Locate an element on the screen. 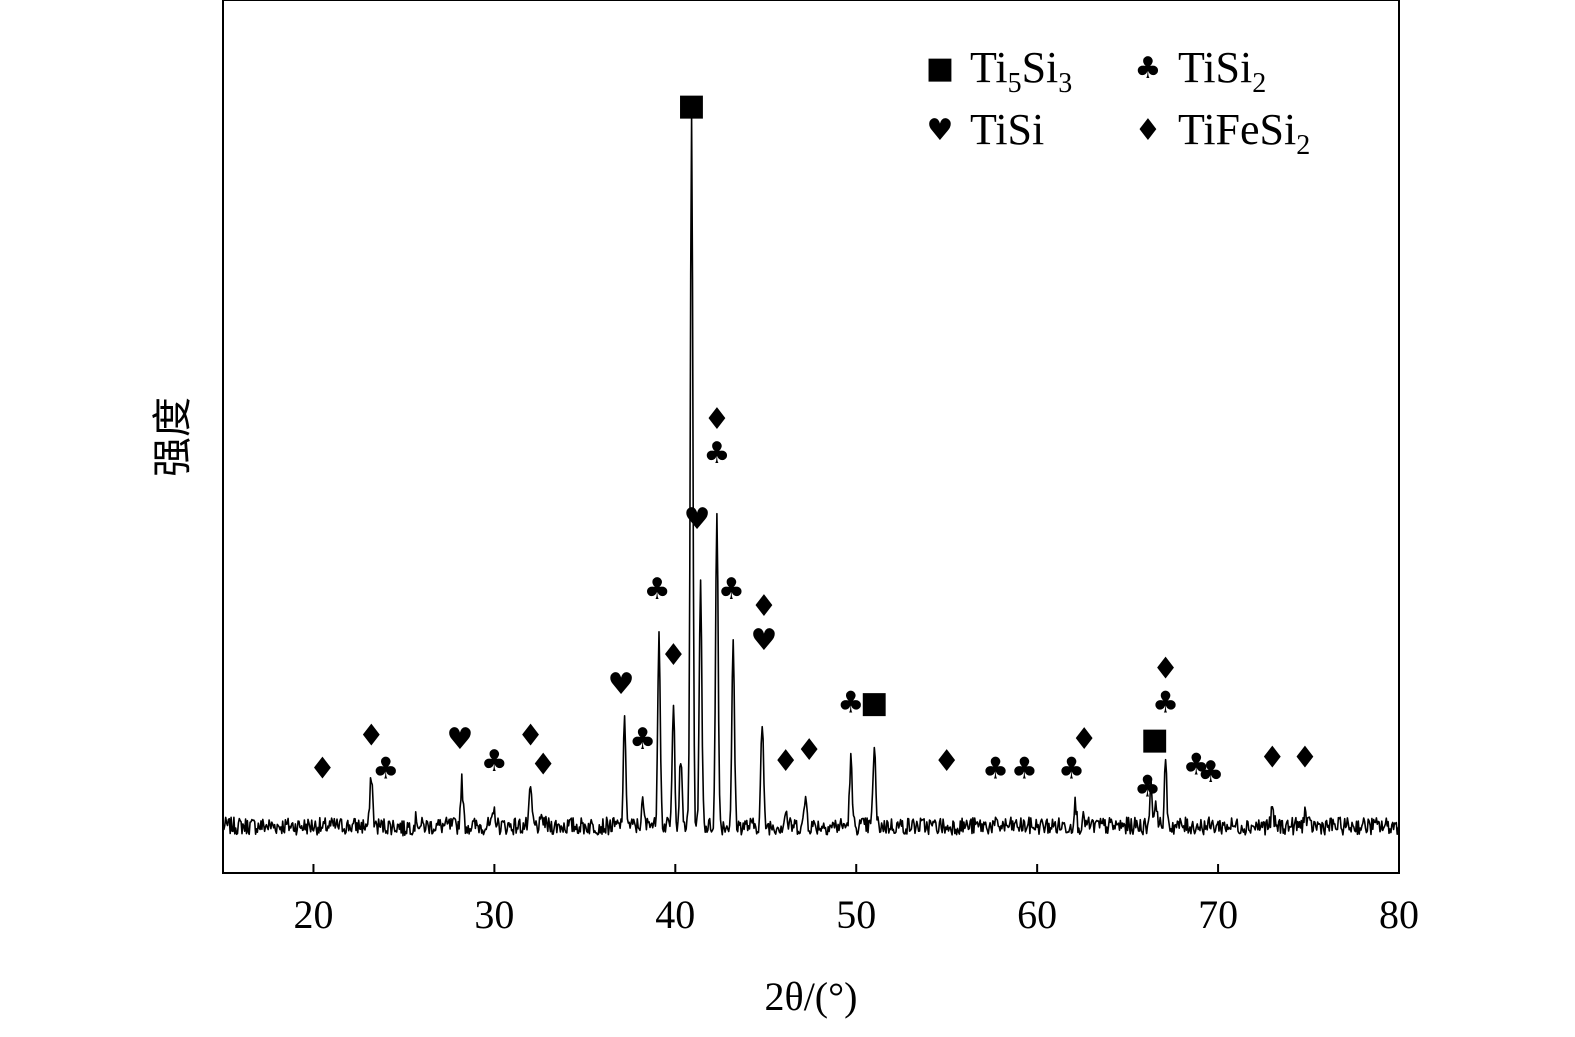  legend-label-ti5si3: Ti5Si3 is located at coordinates (1021, 71).